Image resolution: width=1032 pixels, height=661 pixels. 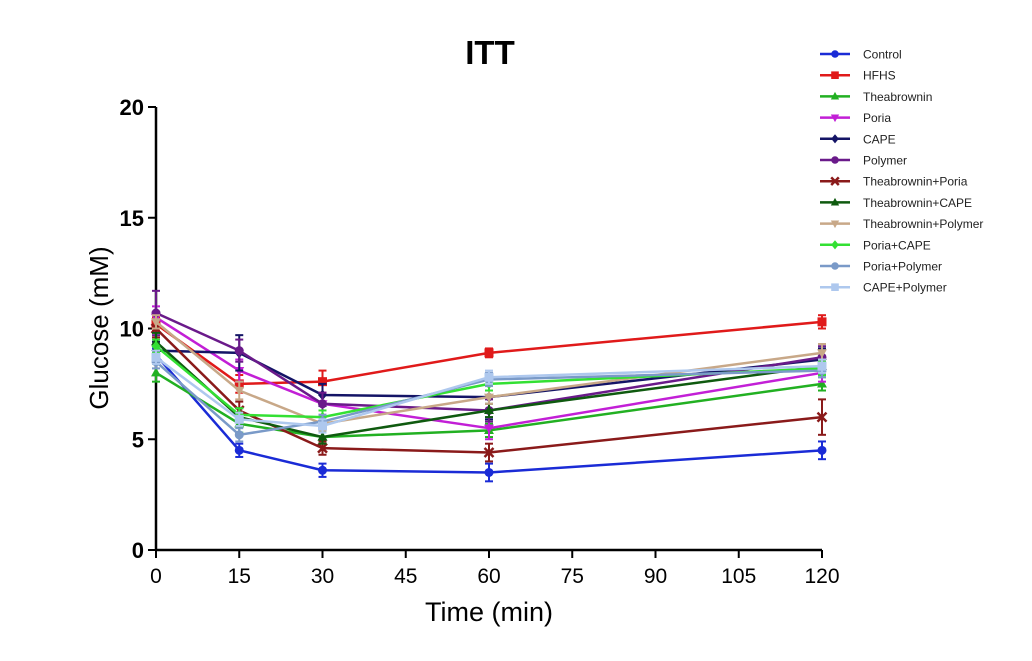 I want to click on legend-item: Theabrownin, so click(x=876, y=97).